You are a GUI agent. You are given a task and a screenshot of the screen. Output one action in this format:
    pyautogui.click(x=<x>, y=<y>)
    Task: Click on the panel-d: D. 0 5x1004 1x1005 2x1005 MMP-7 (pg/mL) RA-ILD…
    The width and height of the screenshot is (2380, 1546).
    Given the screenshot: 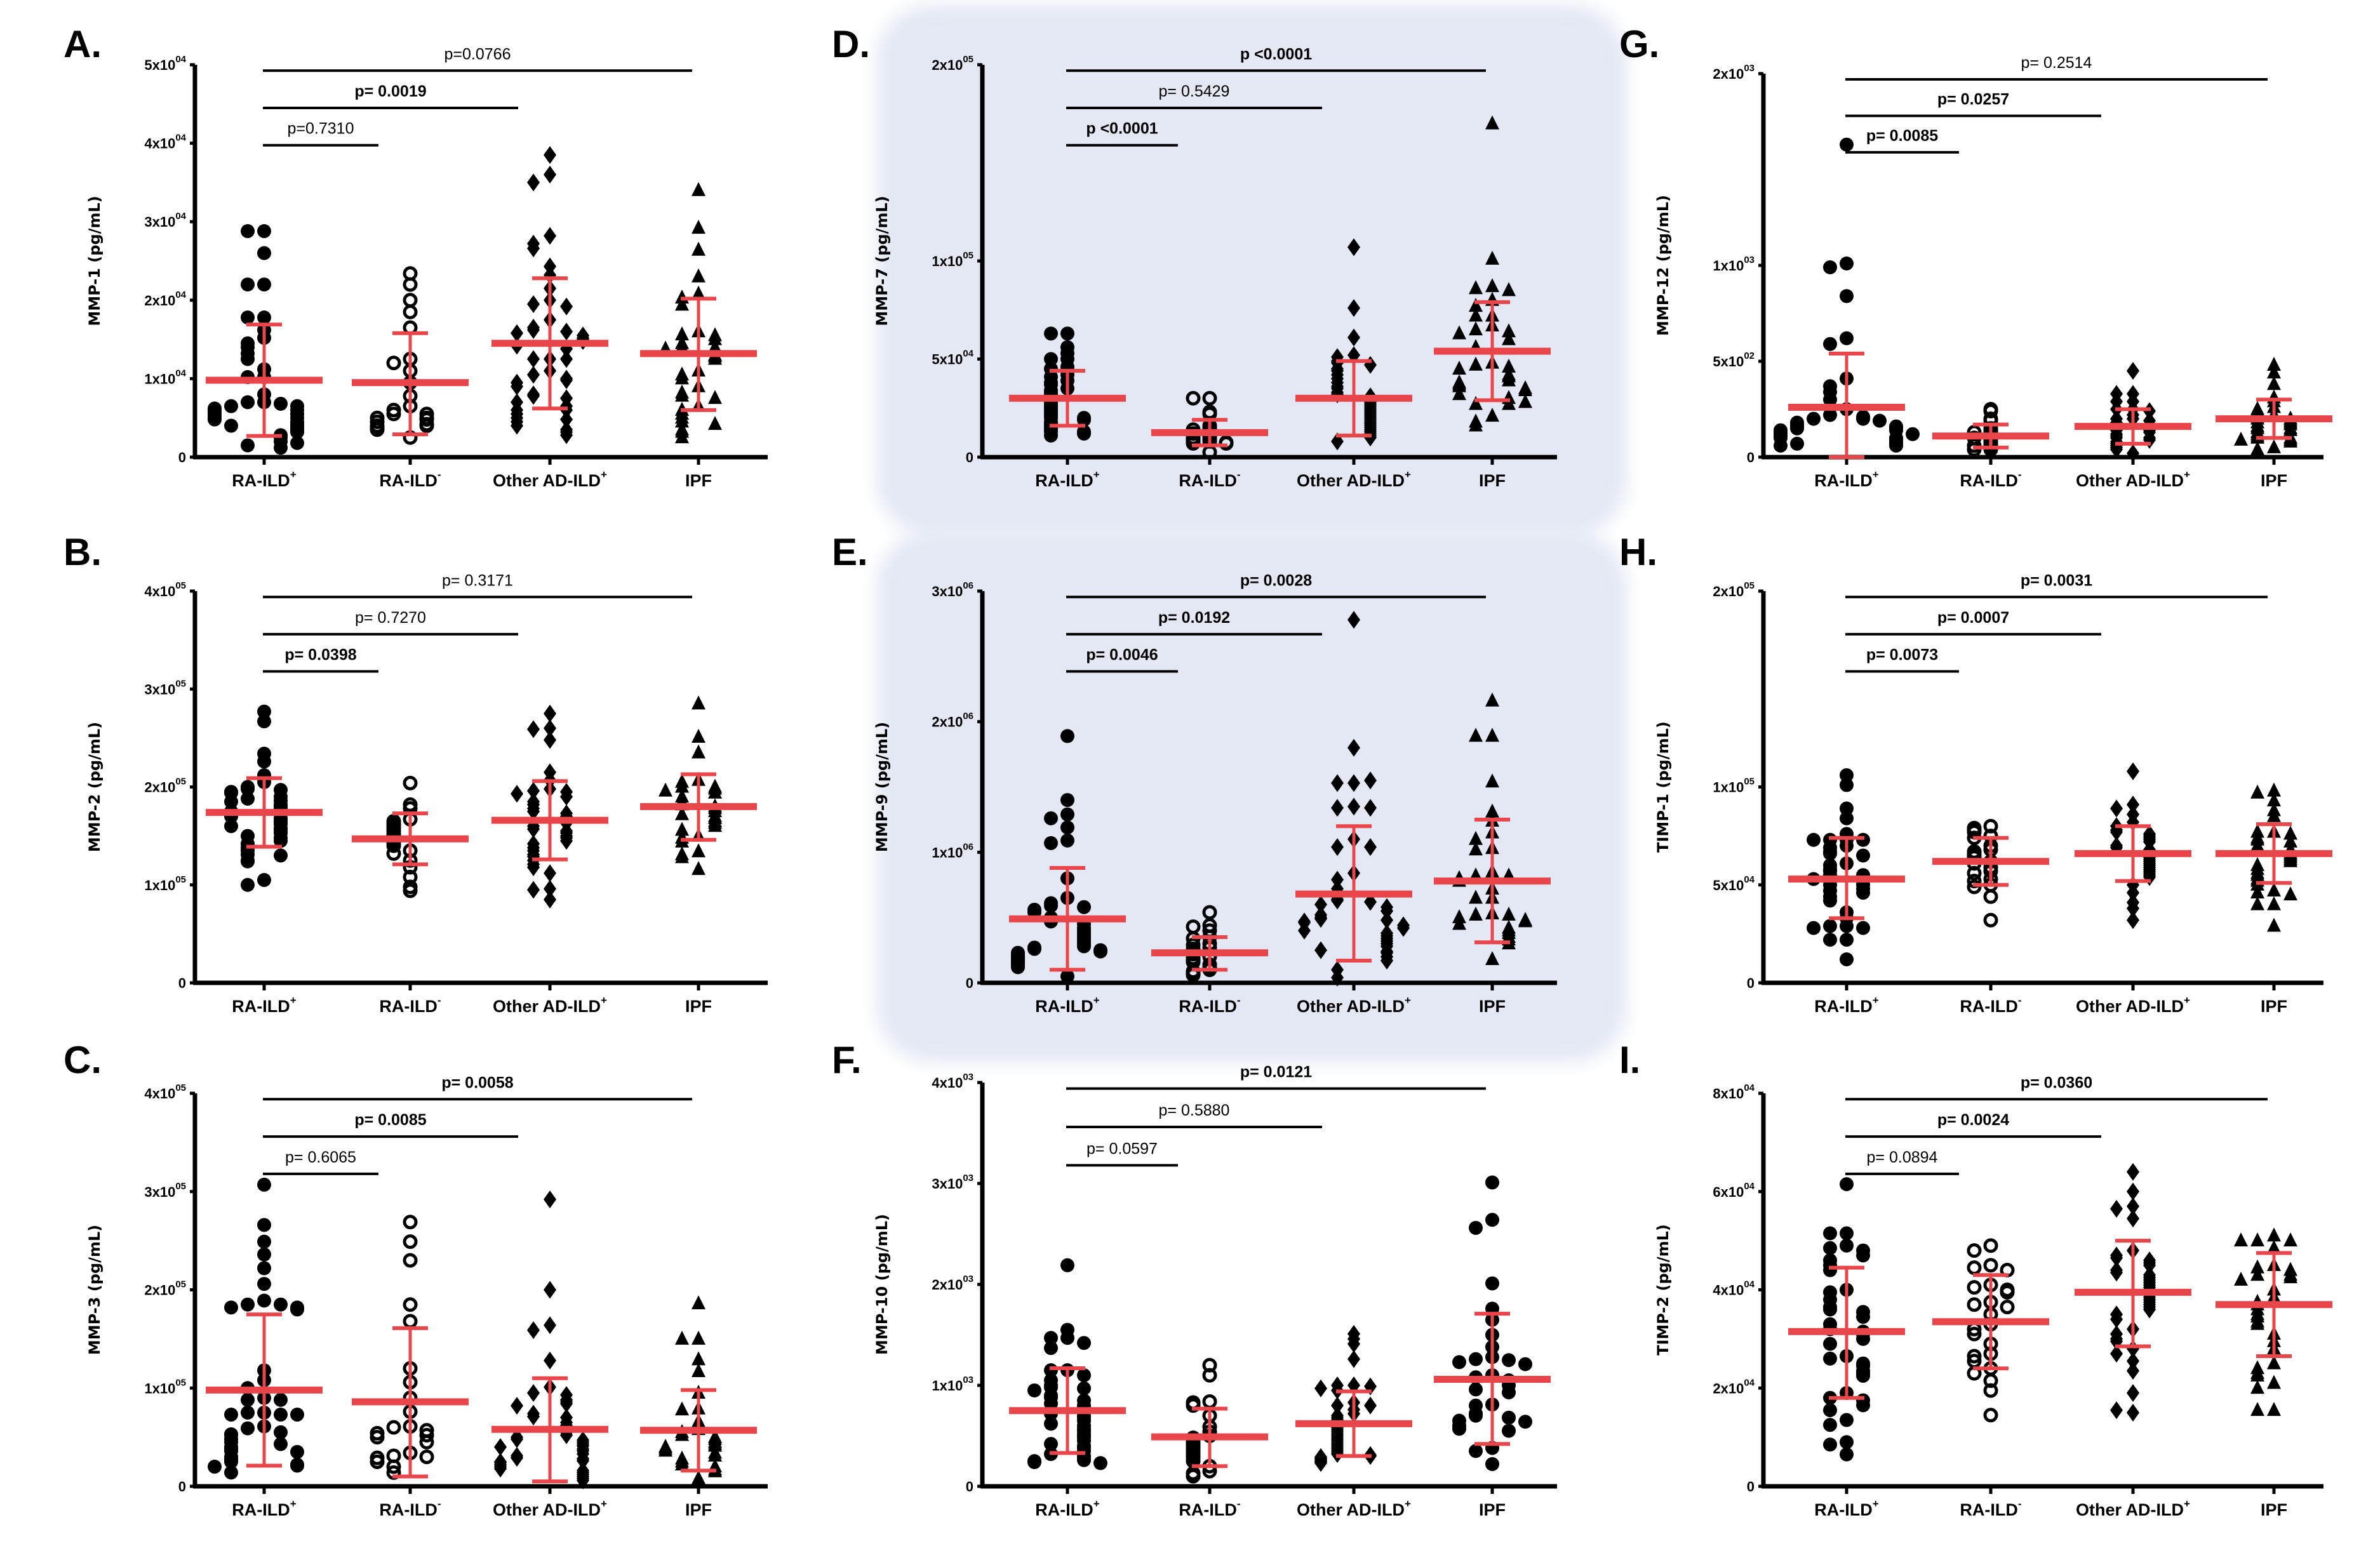 What is the action you would take?
    pyautogui.click(x=1229, y=270)
    